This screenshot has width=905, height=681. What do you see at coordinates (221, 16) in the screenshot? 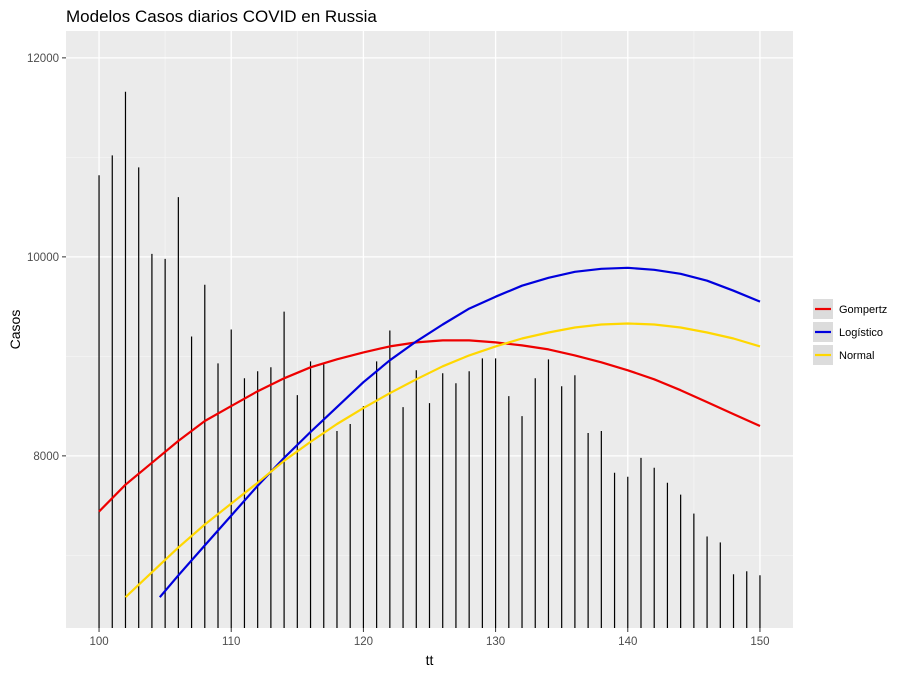
I see `chart-title: Modelos Casos diarios COVID en Russia` at bounding box center [221, 16].